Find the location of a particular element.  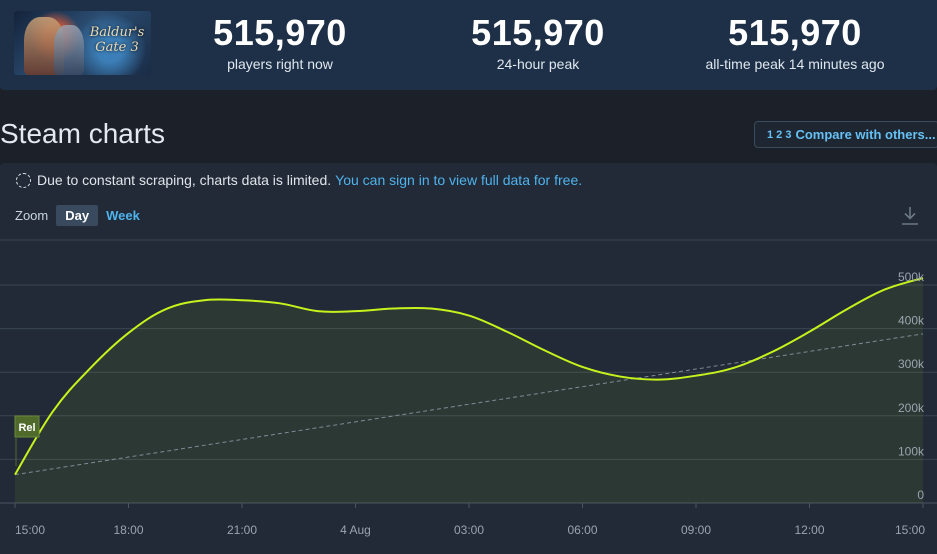

zoom-day-button: Day is located at coordinates (77, 215).